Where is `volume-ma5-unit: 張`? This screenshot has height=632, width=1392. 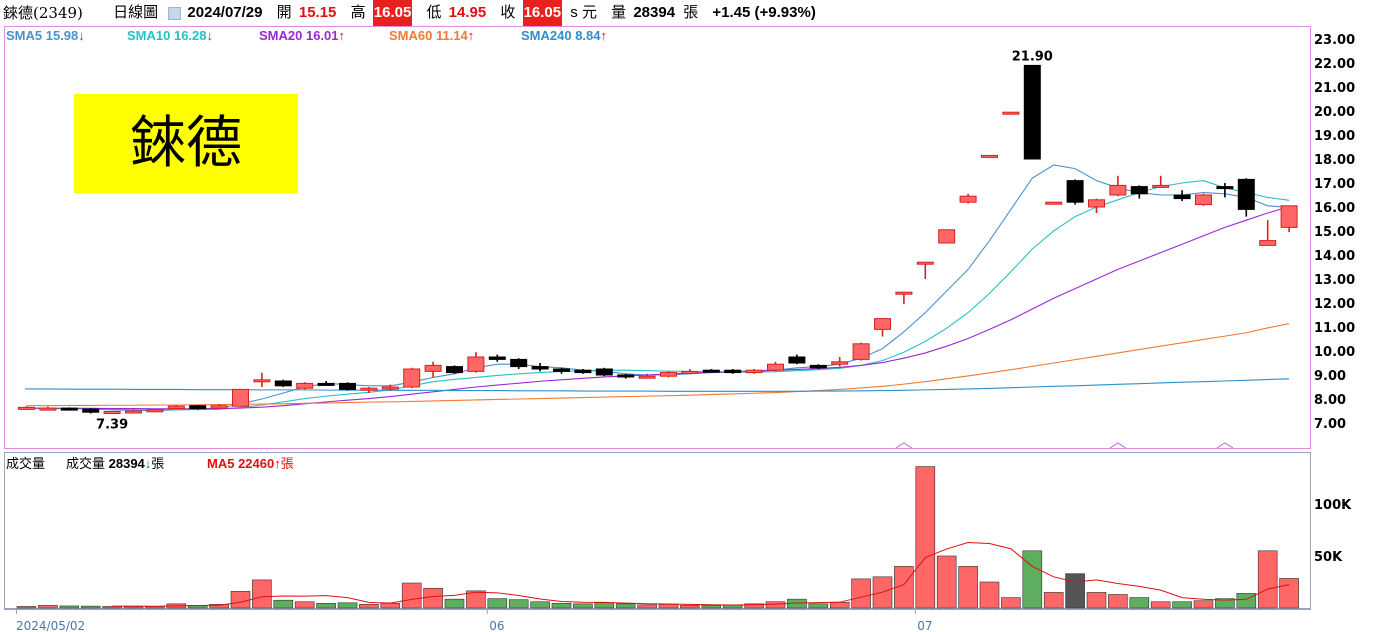 volume-ma5-unit: 張 is located at coordinates (287, 463).